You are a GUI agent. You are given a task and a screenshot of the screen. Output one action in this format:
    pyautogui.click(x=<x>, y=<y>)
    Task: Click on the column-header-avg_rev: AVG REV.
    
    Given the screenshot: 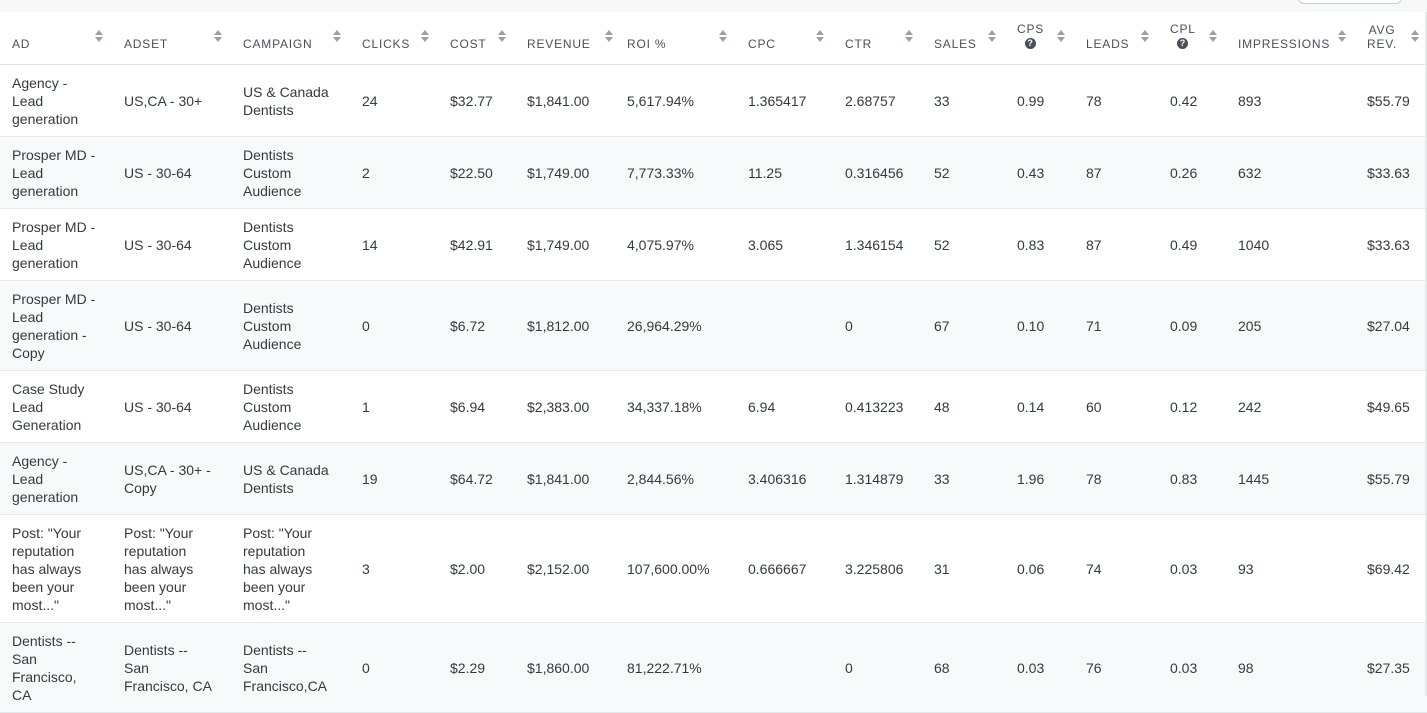 What is the action you would take?
    pyautogui.click(x=1397, y=38)
    